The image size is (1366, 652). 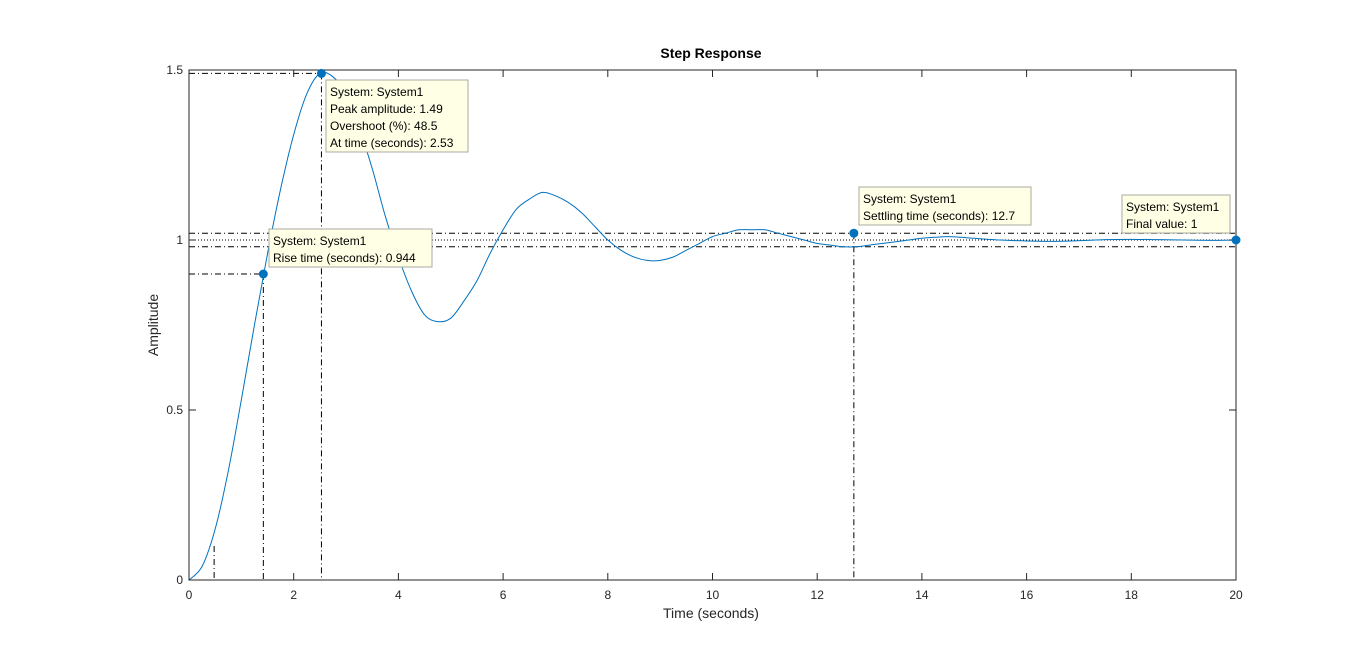 What do you see at coordinates (344, 258) in the screenshot?
I see `datatip-line: Rise time (seconds): 0.944` at bounding box center [344, 258].